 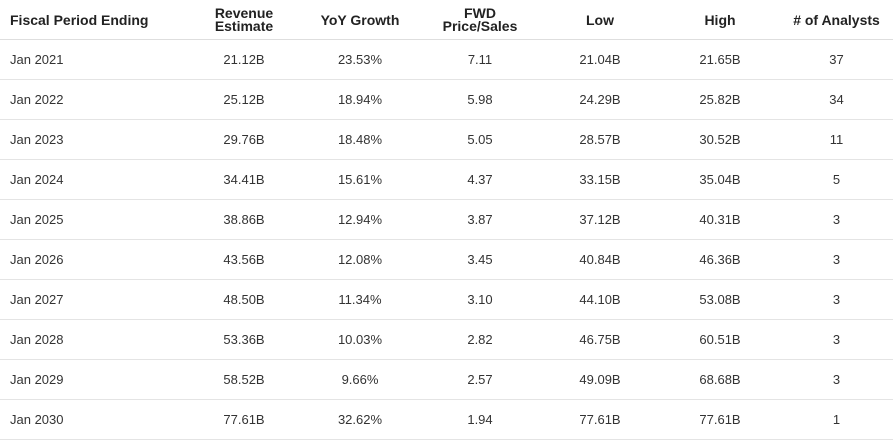 What do you see at coordinates (720, 299) in the screenshot?
I see `cell-high: 53.08B` at bounding box center [720, 299].